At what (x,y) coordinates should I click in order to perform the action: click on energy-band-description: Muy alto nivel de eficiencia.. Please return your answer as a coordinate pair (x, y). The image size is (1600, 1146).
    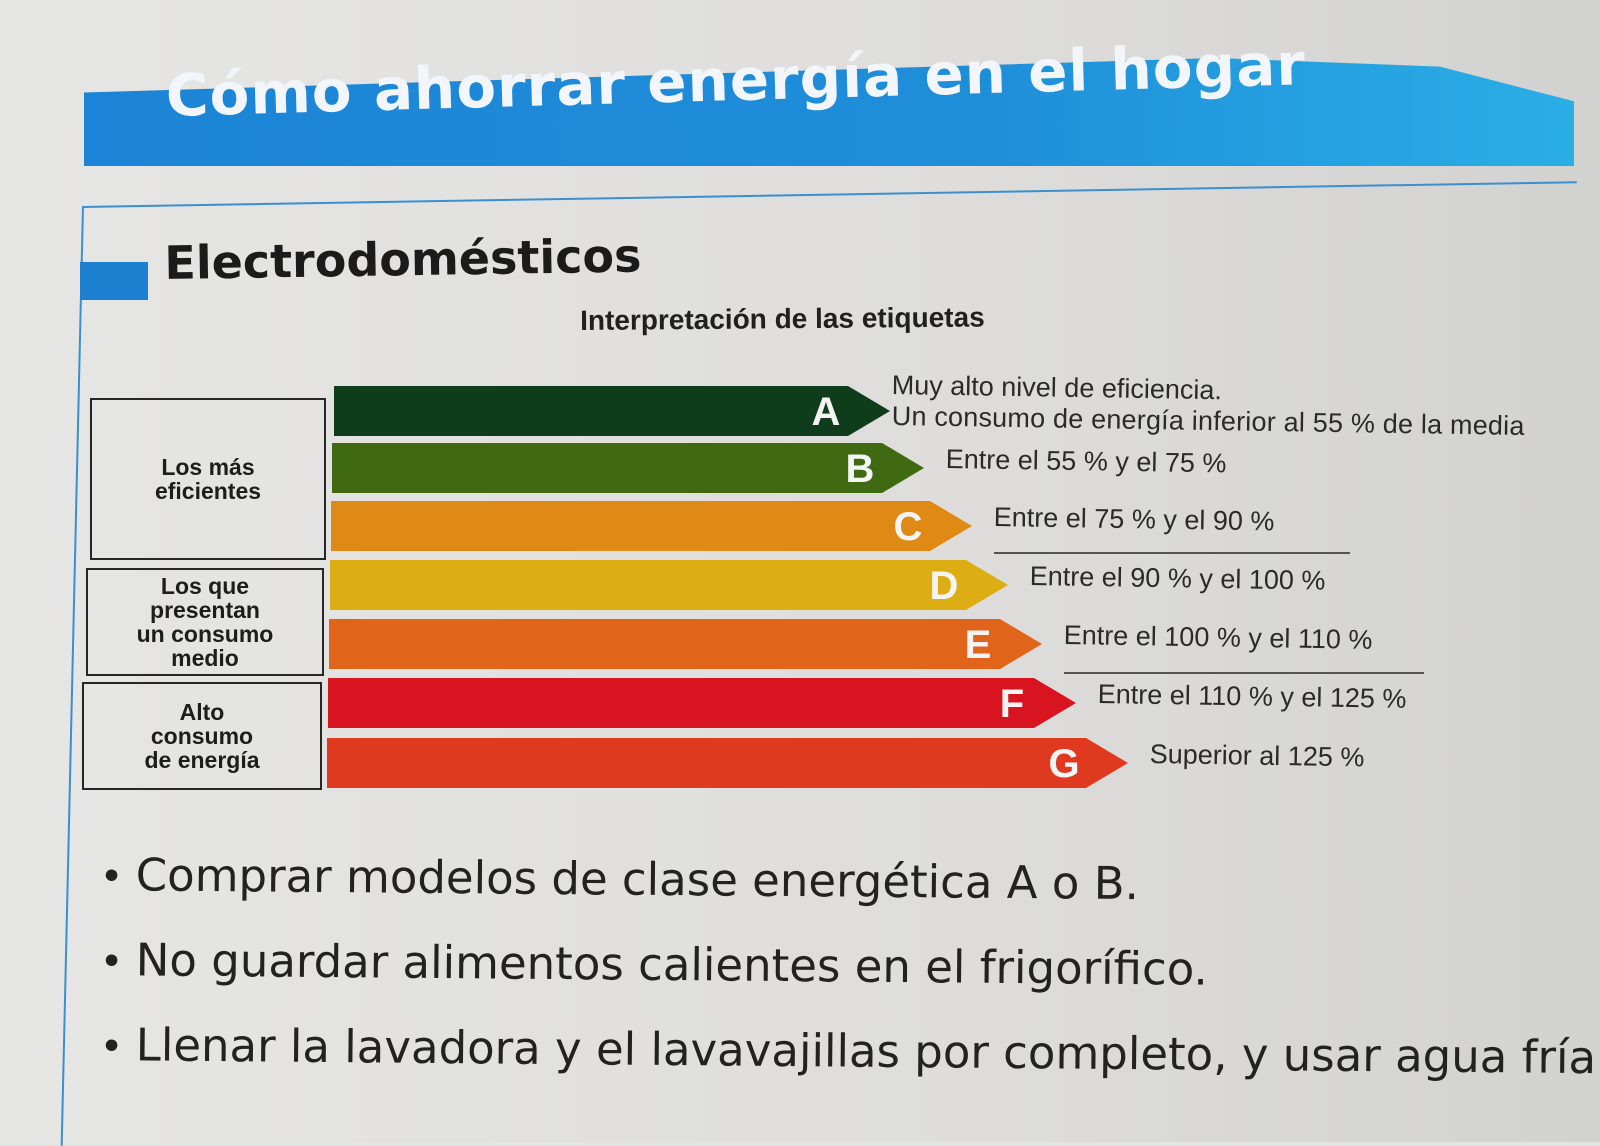
    Looking at the image, I should click on (1057, 388).